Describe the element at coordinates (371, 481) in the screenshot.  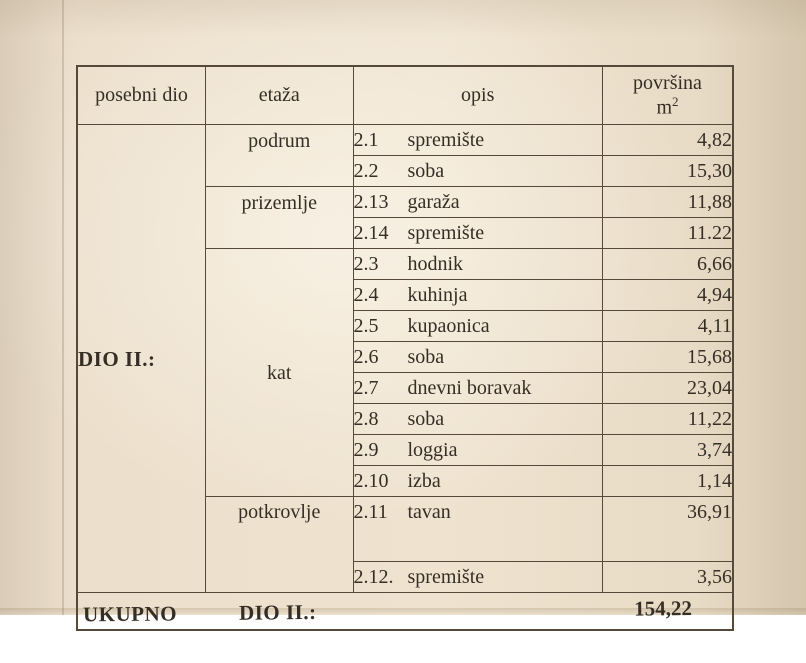
I see `row-number: 2.10` at that location.